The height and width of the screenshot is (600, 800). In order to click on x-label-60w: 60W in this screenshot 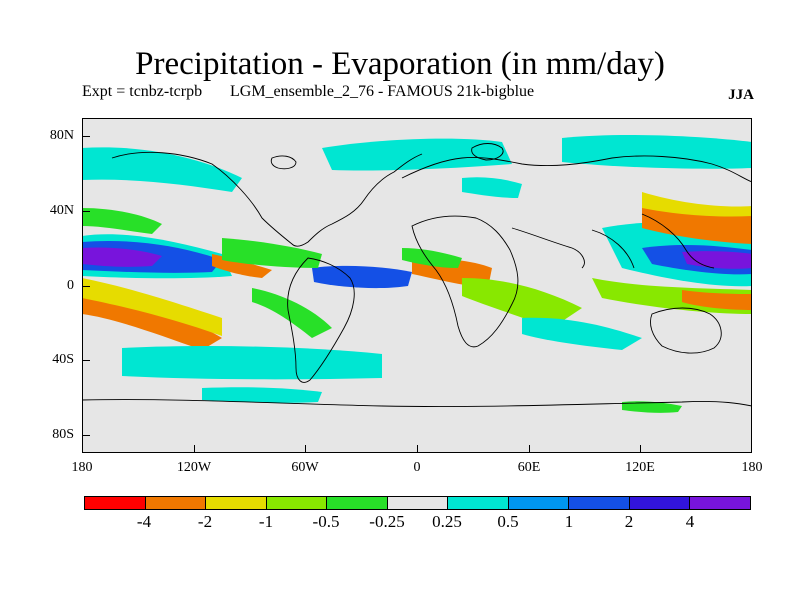, I will do `click(305, 467)`.